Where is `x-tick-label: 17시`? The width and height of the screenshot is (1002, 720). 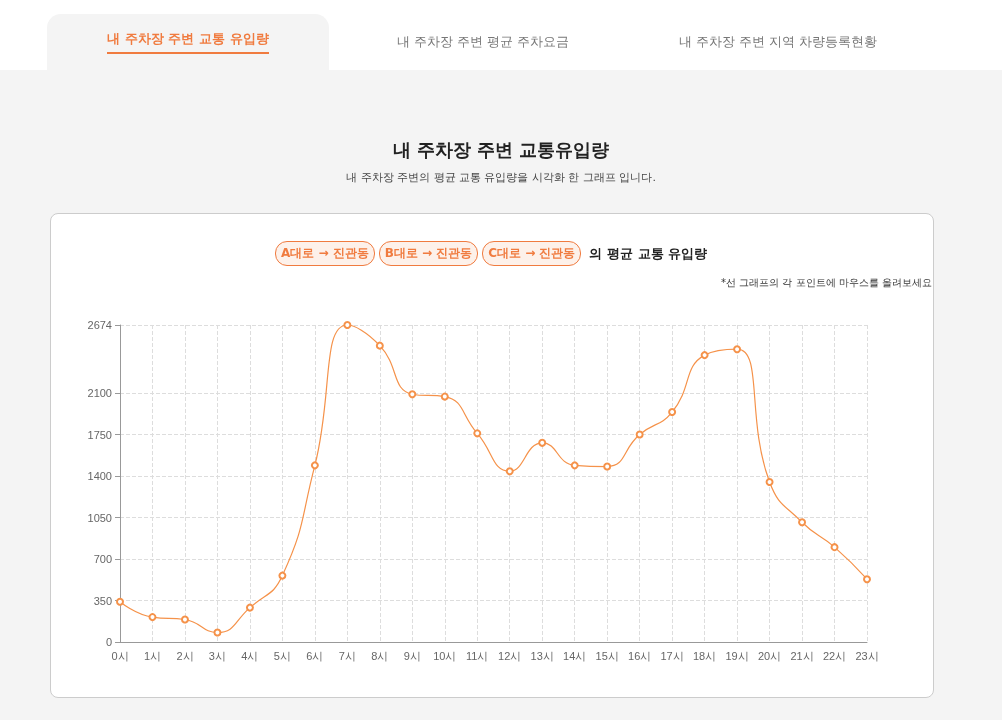
x-tick-label: 17시 is located at coordinates (672, 655).